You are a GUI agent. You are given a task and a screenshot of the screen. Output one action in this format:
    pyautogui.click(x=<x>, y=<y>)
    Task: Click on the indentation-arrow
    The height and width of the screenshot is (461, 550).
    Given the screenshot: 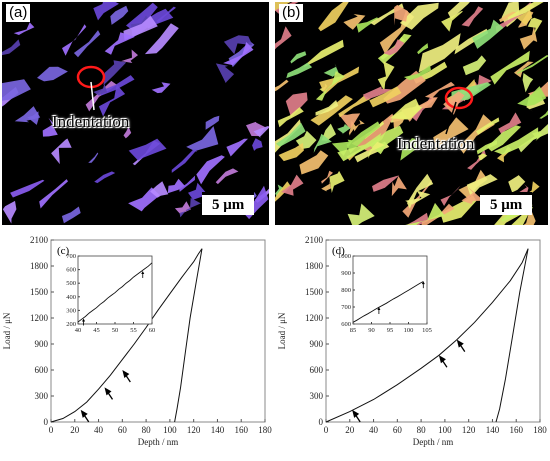 What is the action you would take?
    pyautogui.click(x=92, y=96)
    